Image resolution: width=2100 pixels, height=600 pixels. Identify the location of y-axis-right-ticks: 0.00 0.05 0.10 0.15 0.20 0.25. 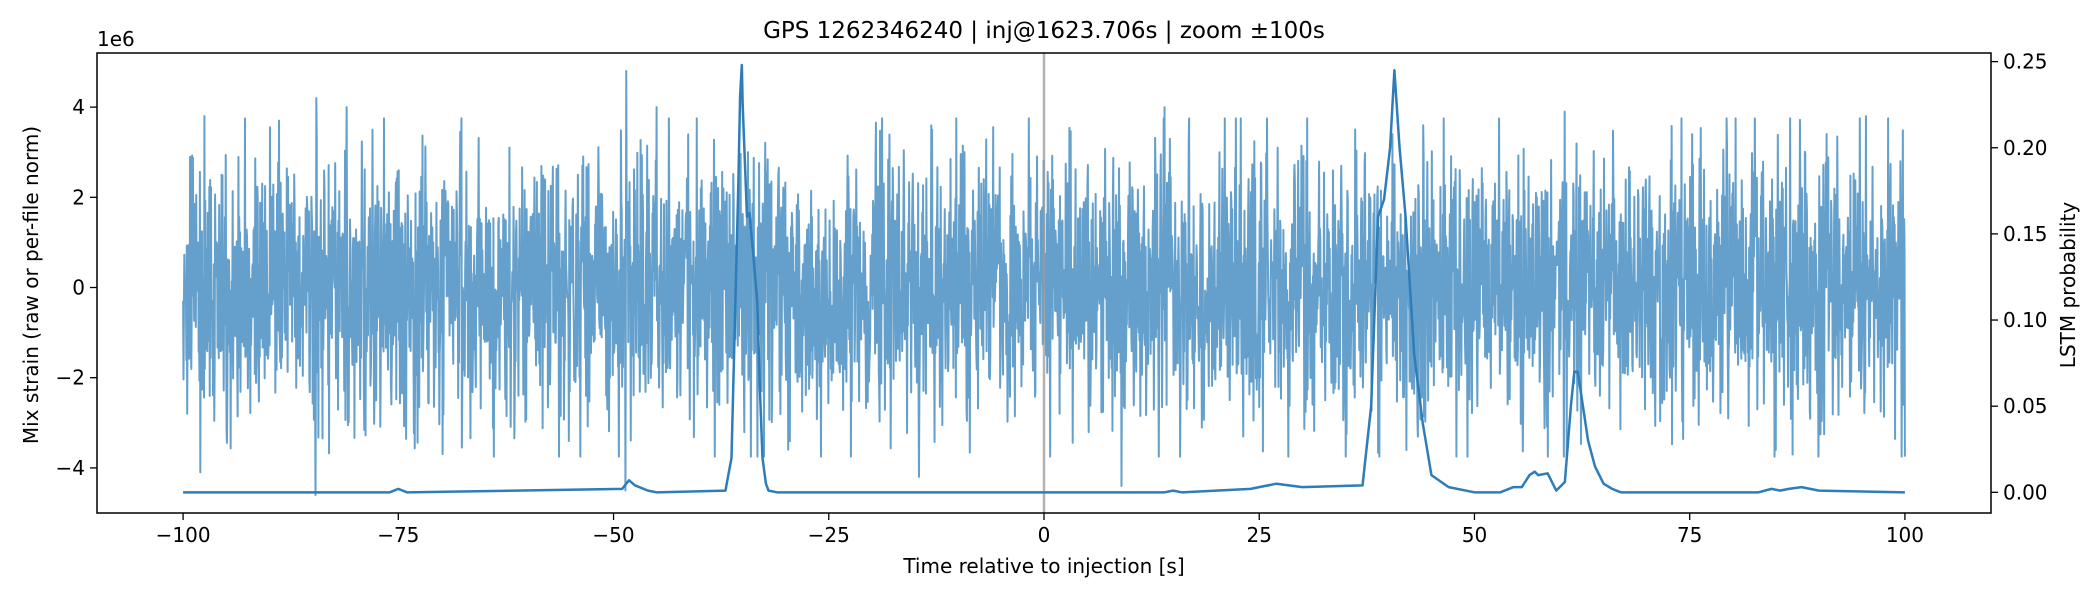
(2019, 277).